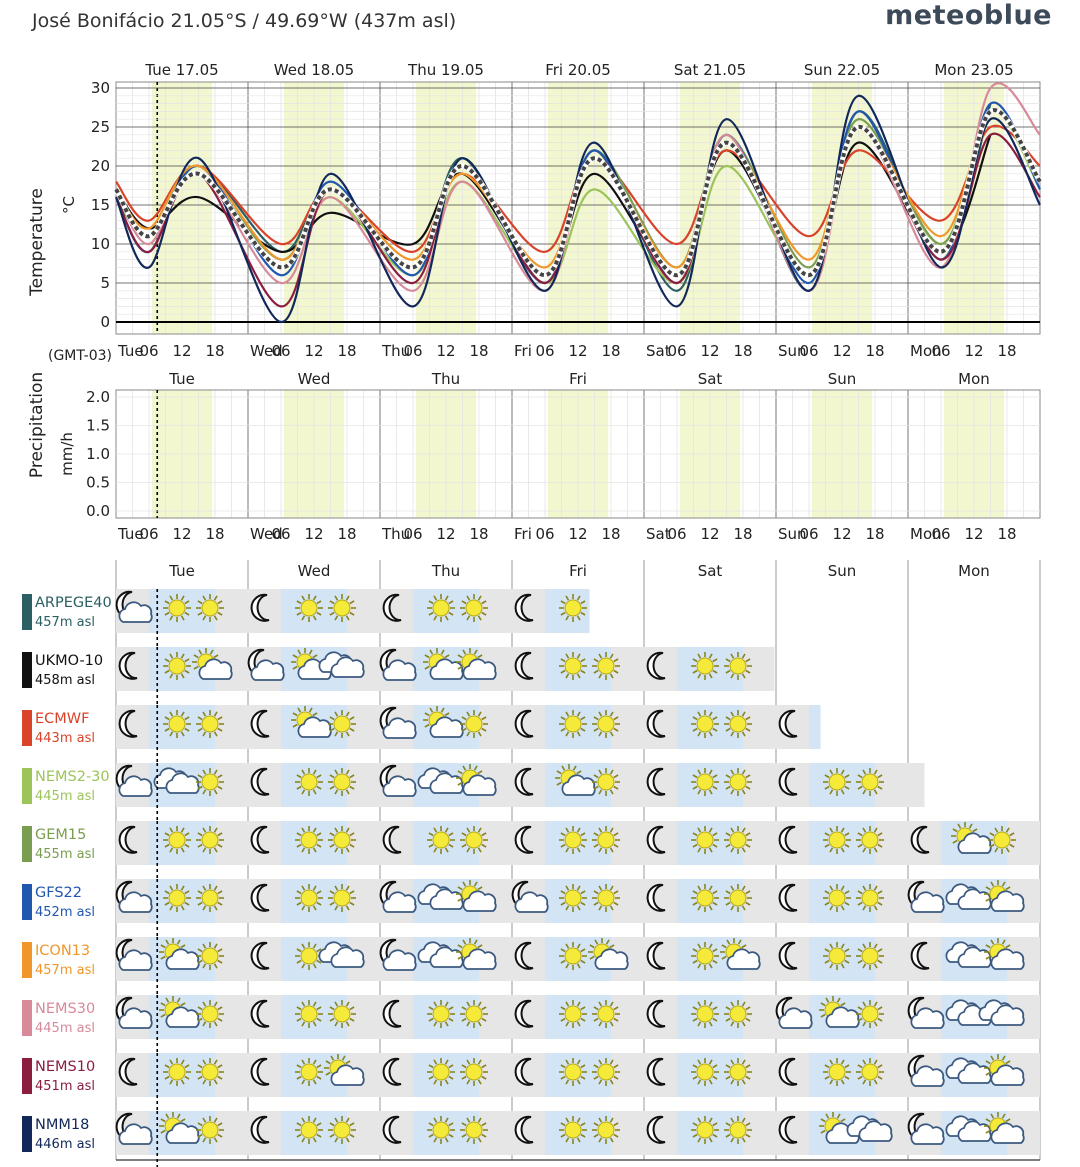 The image size is (1080, 1167). Describe the element at coordinates (478, 351) in the screenshot. I see `temp-hour-label: 18` at that location.